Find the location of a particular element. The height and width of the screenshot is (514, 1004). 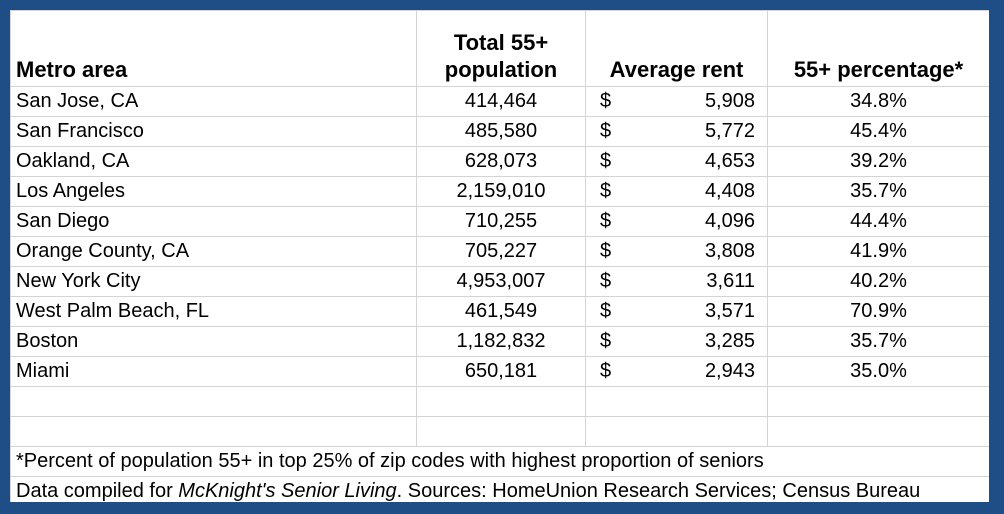

header-55-percentage: 55+ percentage* is located at coordinates (878, 48).